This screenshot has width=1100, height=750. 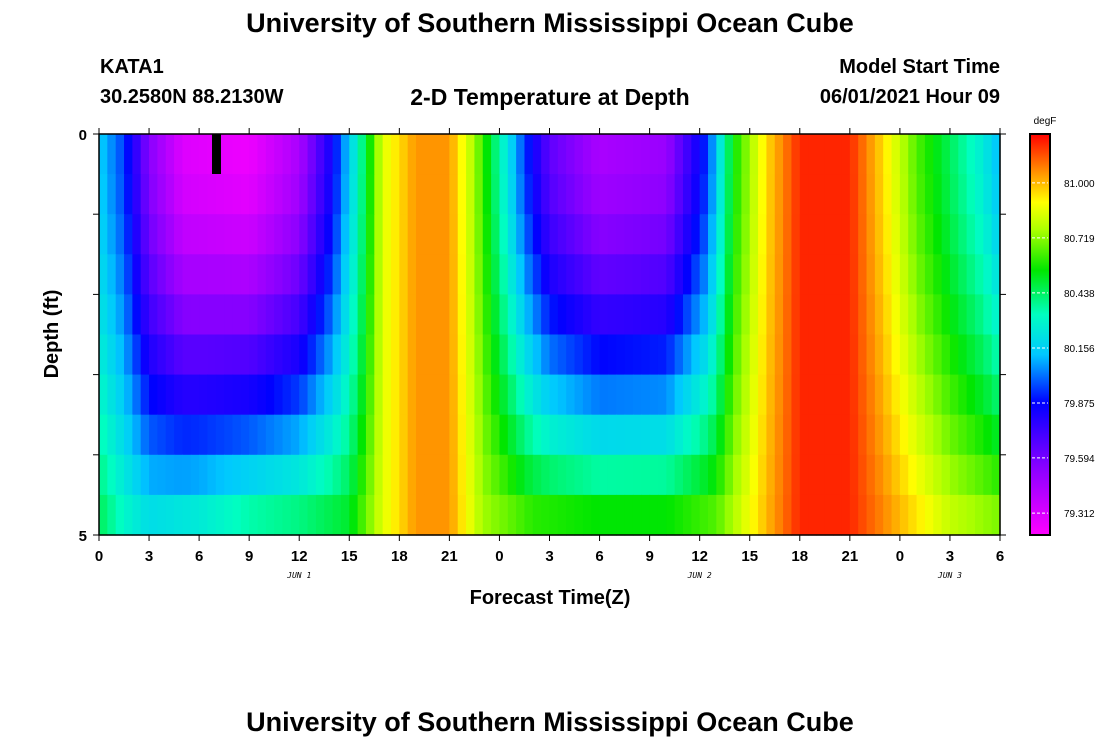 What do you see at coordinates (699, 575) in the screenshot?
I see `x-day-label: JUN 2` at bounding box center [699, 575].